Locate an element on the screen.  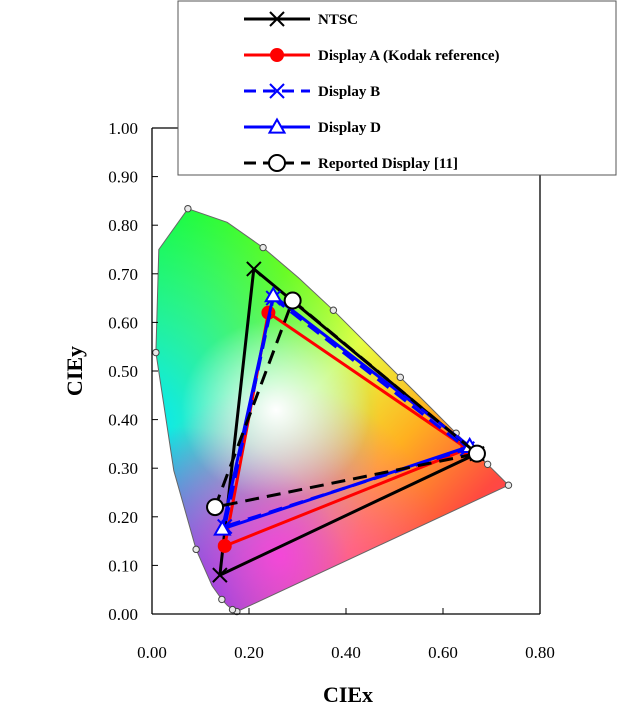
x-tick-label: 0.00 is located at coordinates (152, 652).